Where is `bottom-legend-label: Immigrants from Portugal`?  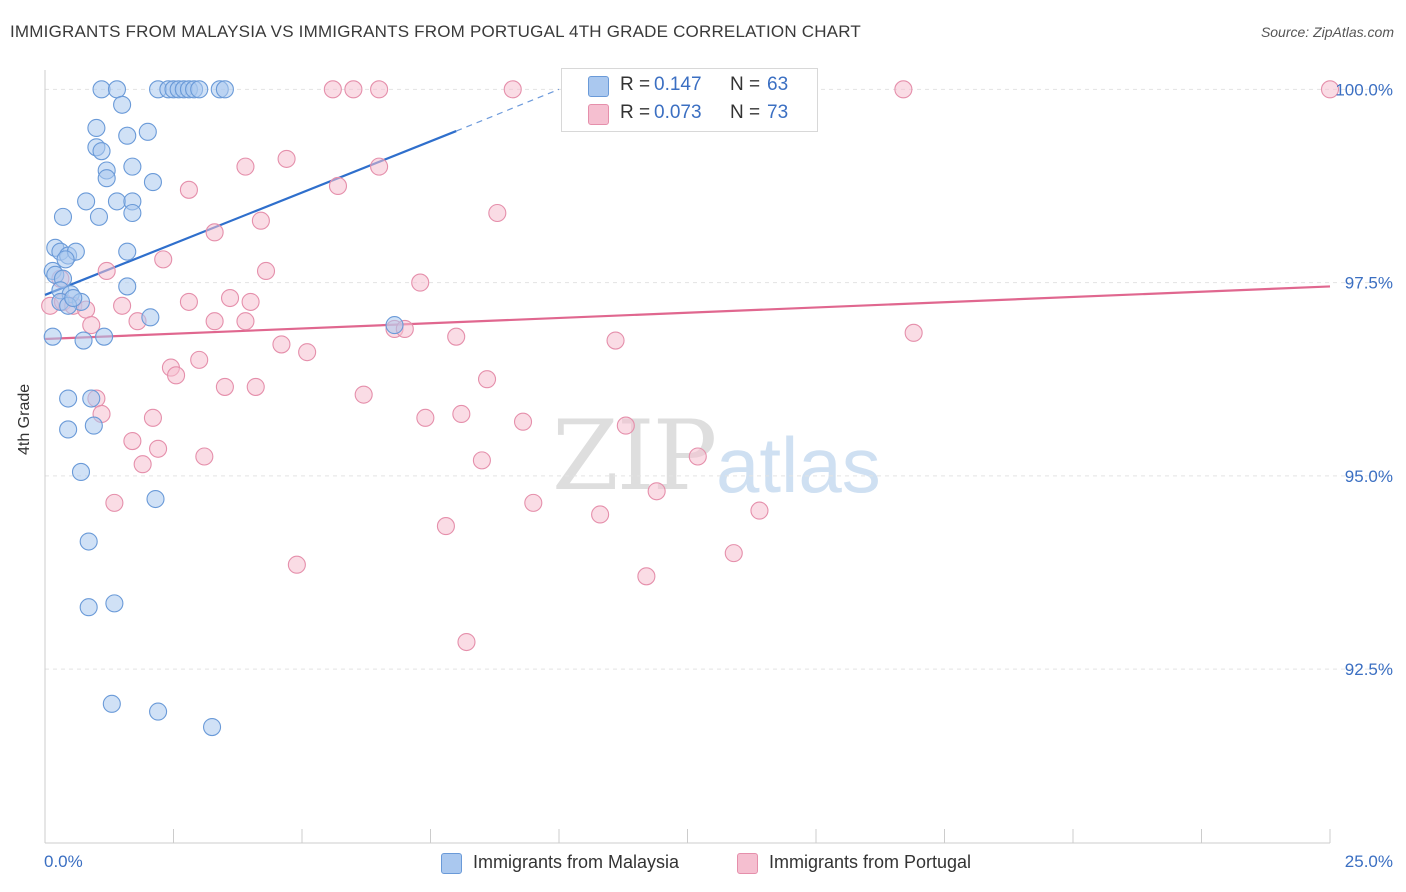
bottom-legend-label: Immigrants from Portugal is located at coordinates (870, 862).